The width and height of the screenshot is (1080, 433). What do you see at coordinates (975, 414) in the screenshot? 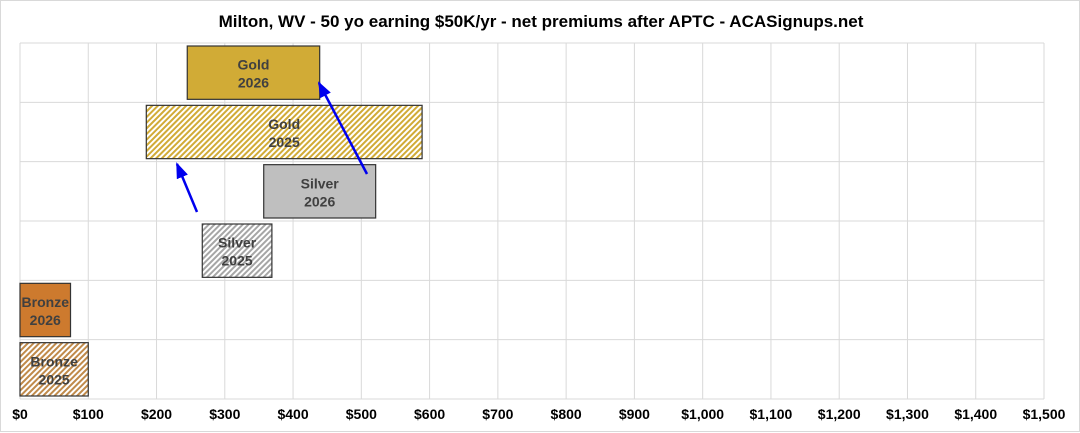
I see `x-tick-label: $1,400` at bounding box center [975, 414].